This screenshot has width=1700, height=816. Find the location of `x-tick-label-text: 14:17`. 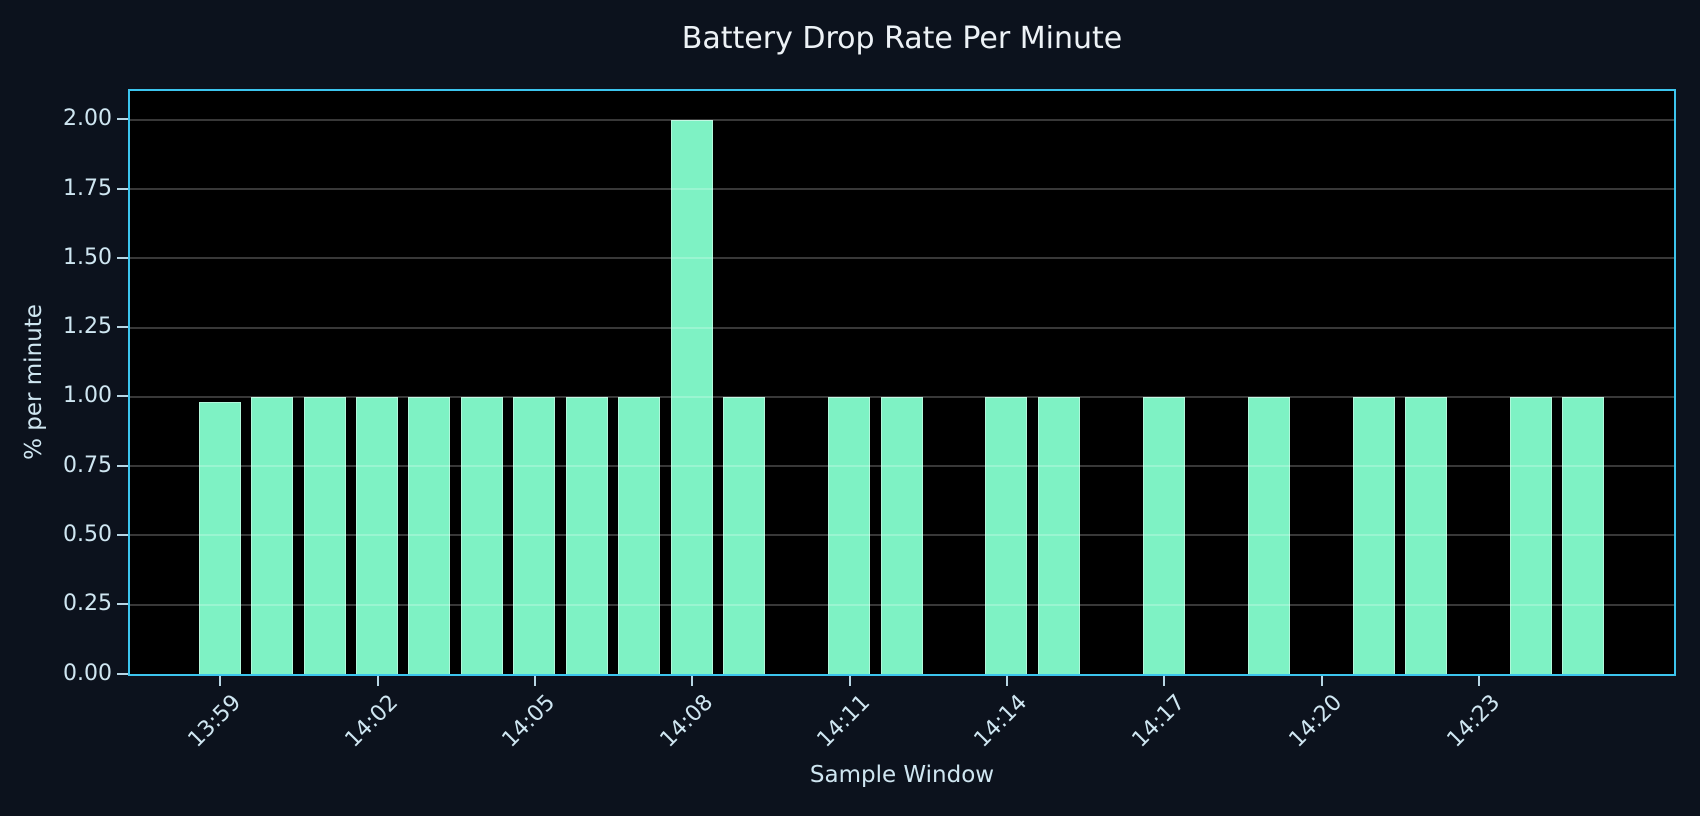

x-tick-label-text: 14:17 is located at coordinates (1158, 721).